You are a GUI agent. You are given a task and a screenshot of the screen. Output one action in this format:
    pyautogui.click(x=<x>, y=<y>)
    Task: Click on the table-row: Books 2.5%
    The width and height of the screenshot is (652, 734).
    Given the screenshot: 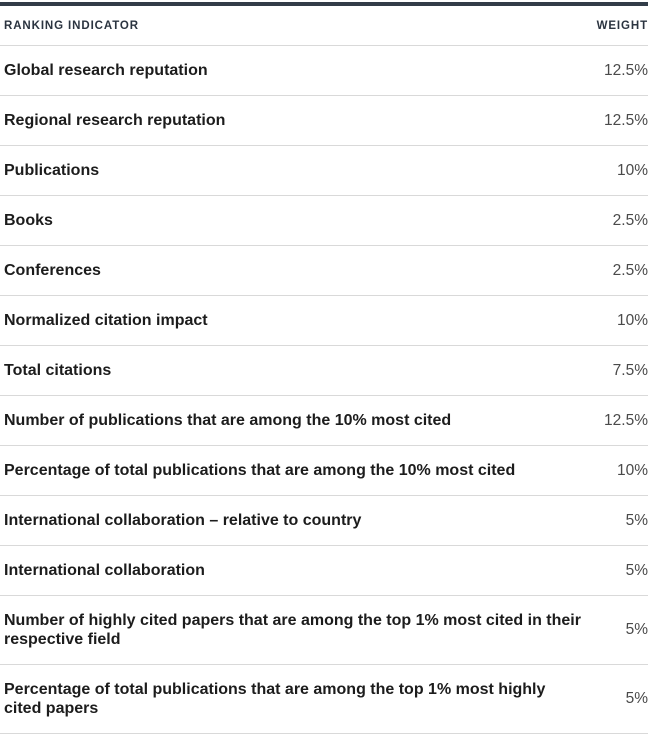 What is the action you would take?
    pyautogui.click(x=324, y=220)
    